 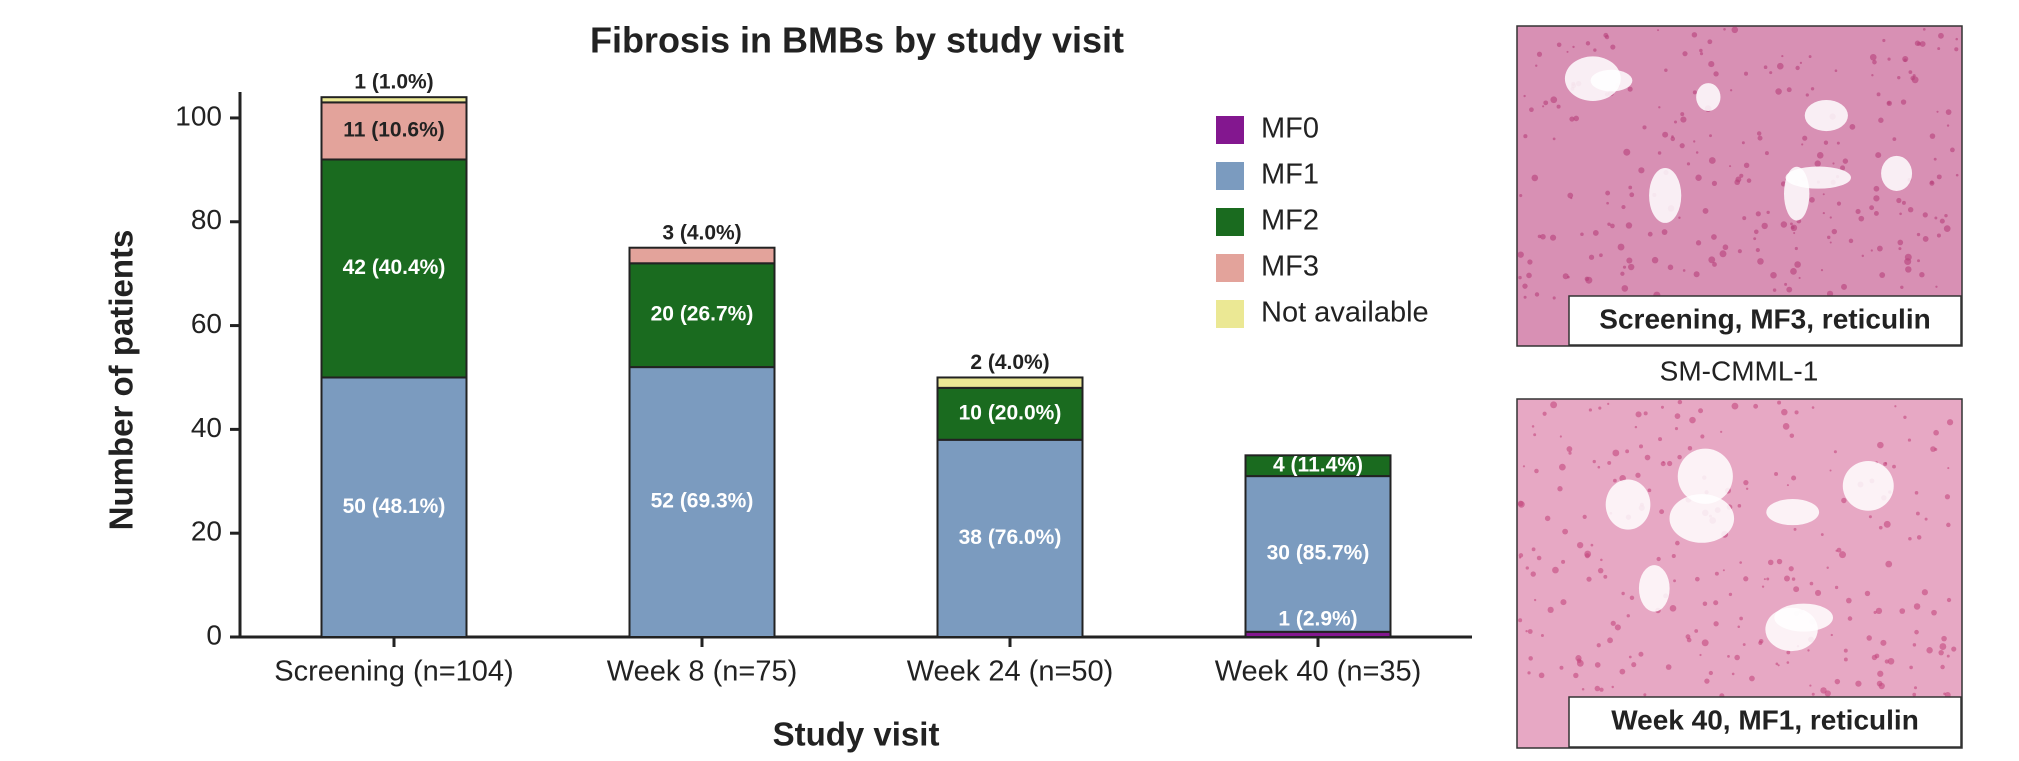 I want to click on bar-segment, so click(x=394, y=100).